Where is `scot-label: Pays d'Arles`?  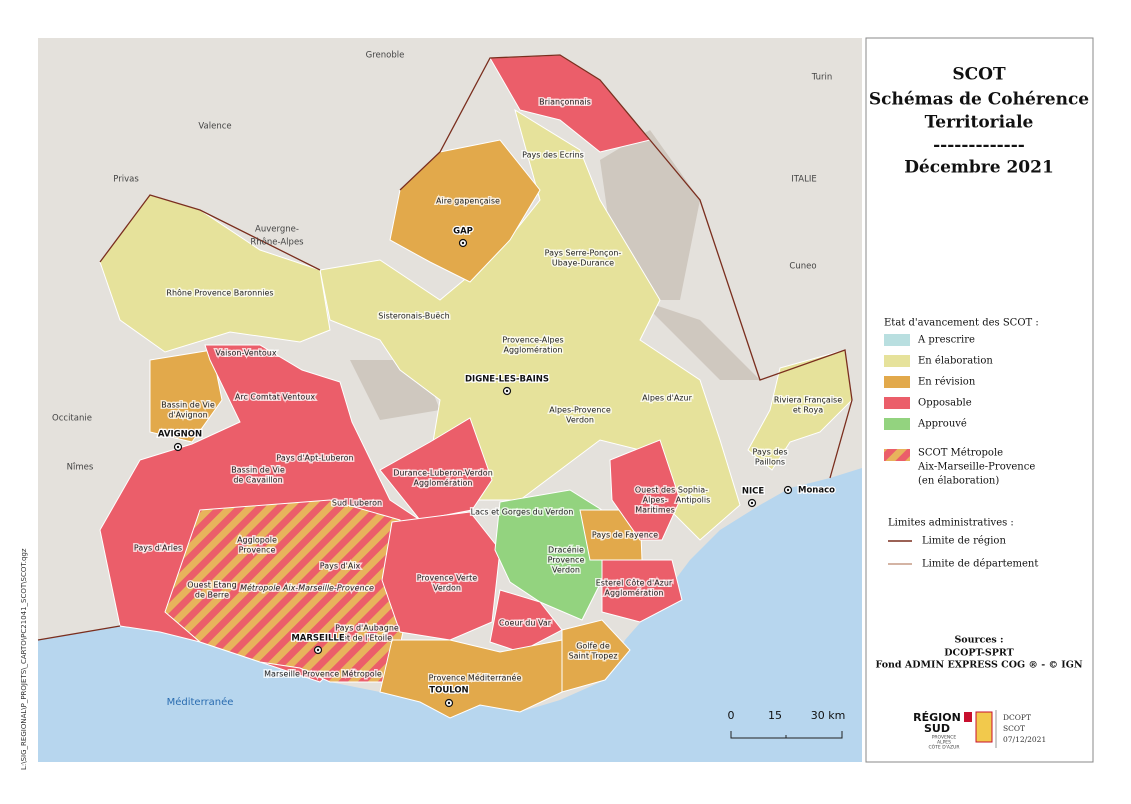 scot-label: Pays d'Arles is located at coordinates (158, 548).